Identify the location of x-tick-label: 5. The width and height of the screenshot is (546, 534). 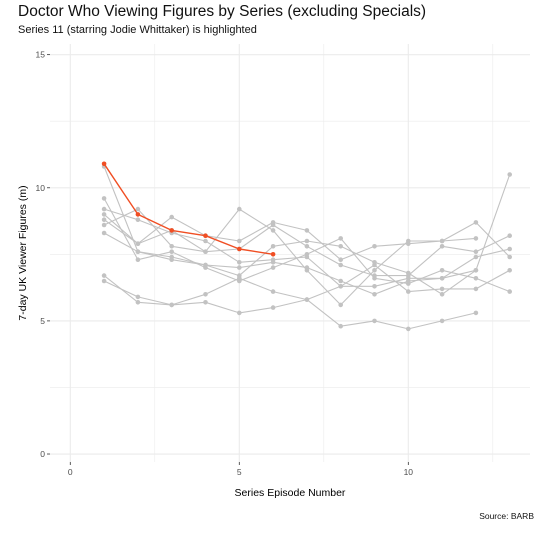
(239, 472).